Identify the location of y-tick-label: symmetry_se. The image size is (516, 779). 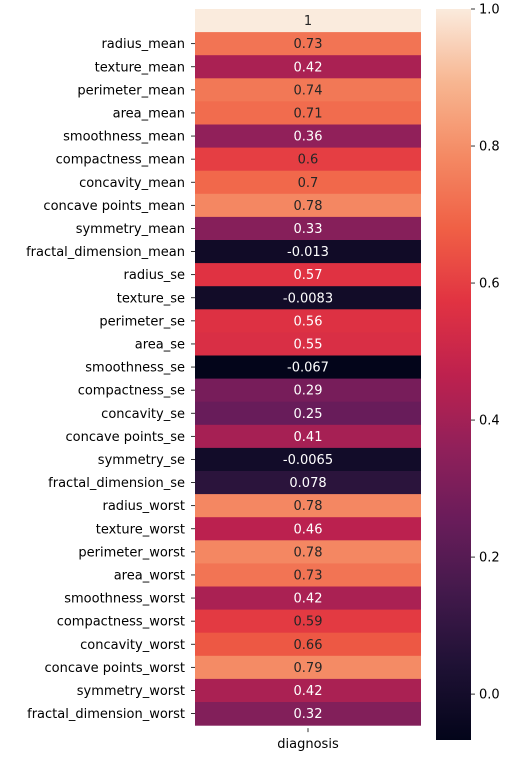
(141, 460).